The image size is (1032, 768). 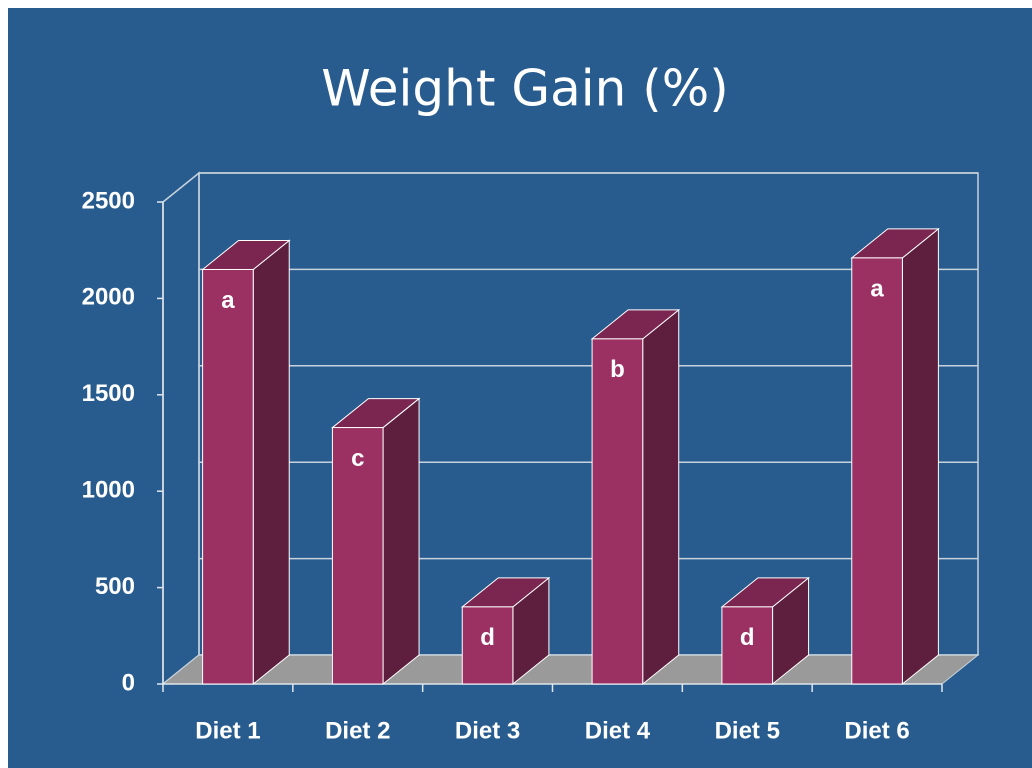 What do you see at coordinates (108, 297) in the screenshot?
I see `y-tick-label: 2000` at bounding box center [108, 297].